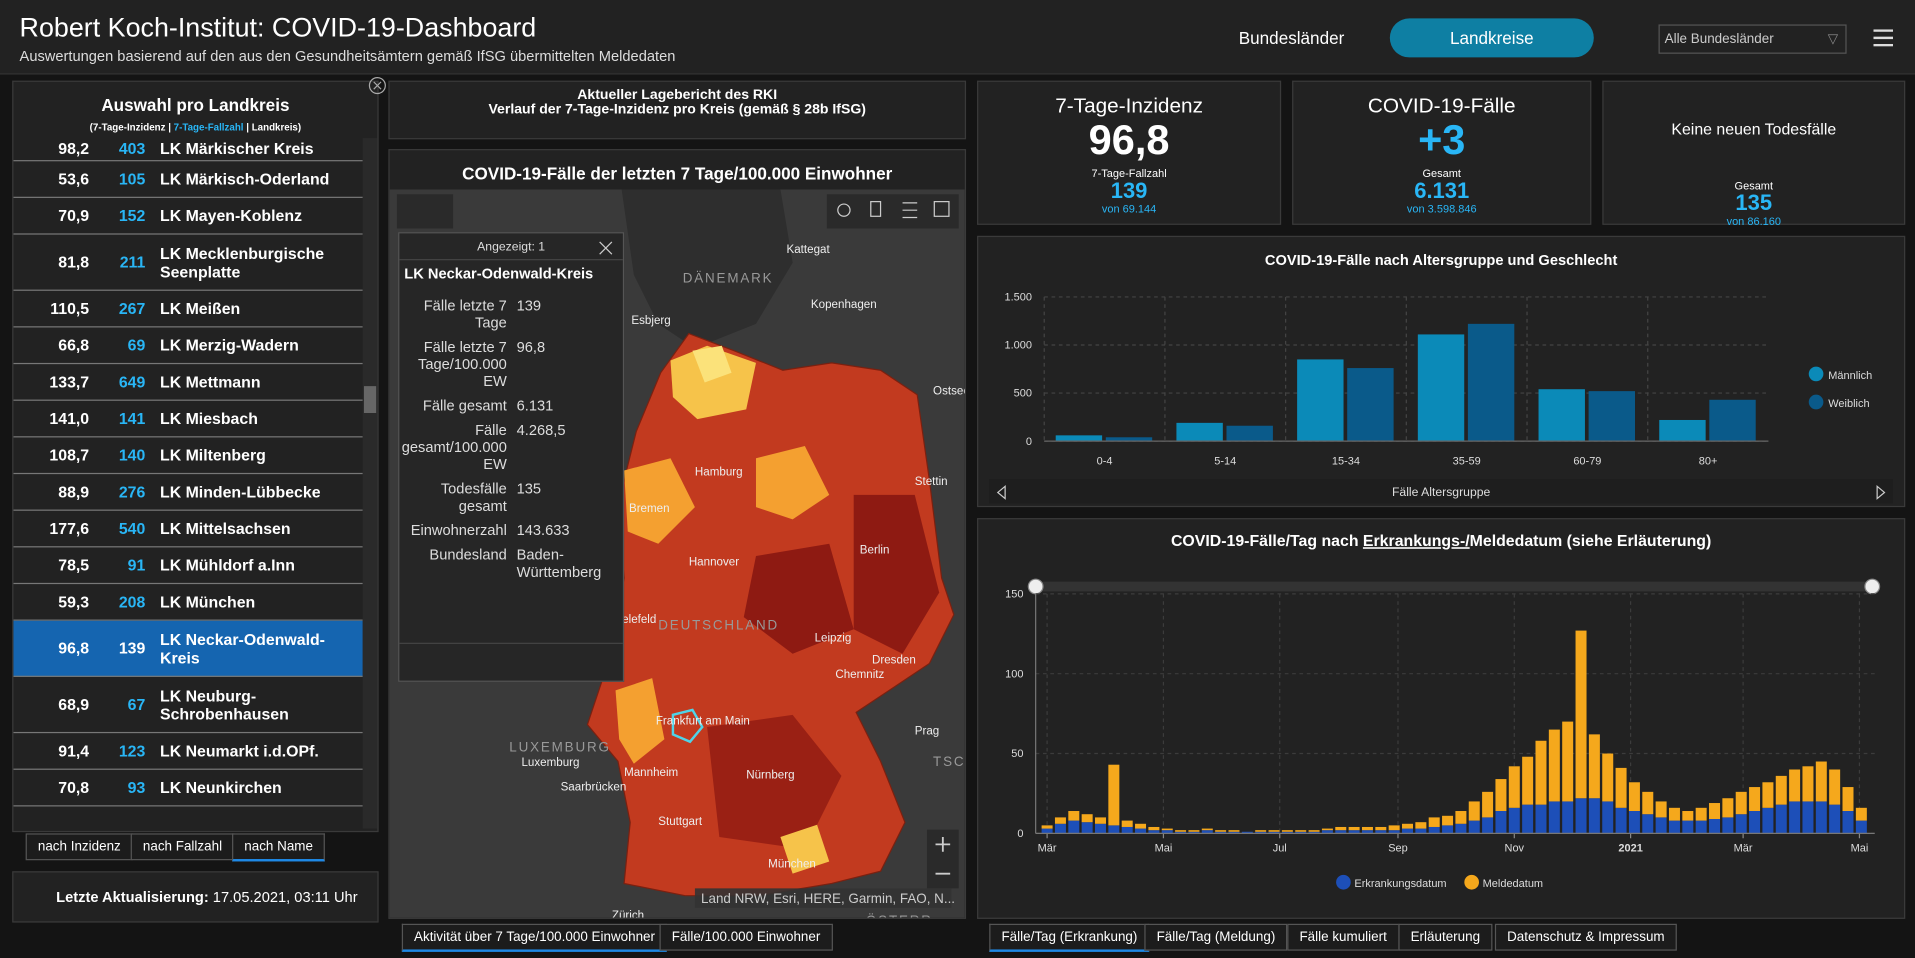 This screenshot has height=958, width=1915. What do you see at coordinates (510, 563) in the screenshot?
I see `popup-field: Bundesland Baden-Württemberg` at bounding box center [510, 563].